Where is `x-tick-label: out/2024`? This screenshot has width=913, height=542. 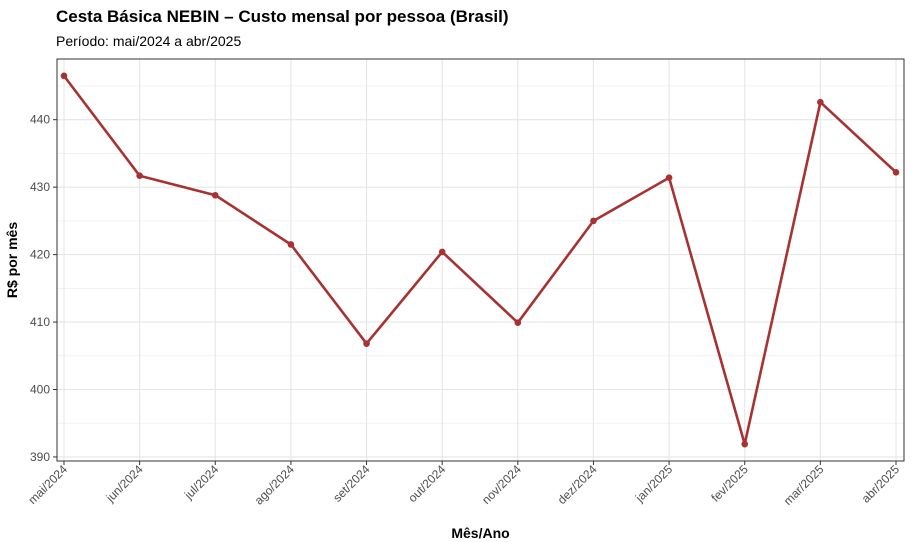 x-tick-label: out/2024 is located at coordinates (426, 483).